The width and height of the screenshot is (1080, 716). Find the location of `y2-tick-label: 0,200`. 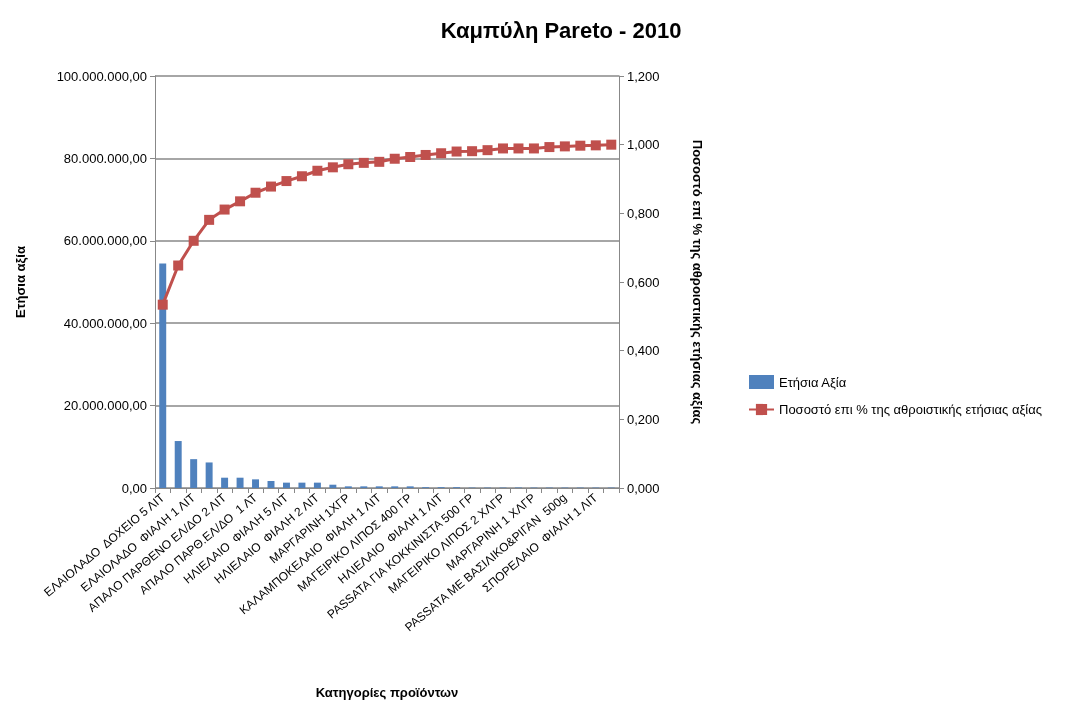

y2-tick-label: 0,200 is located at coordinates (643, 419).